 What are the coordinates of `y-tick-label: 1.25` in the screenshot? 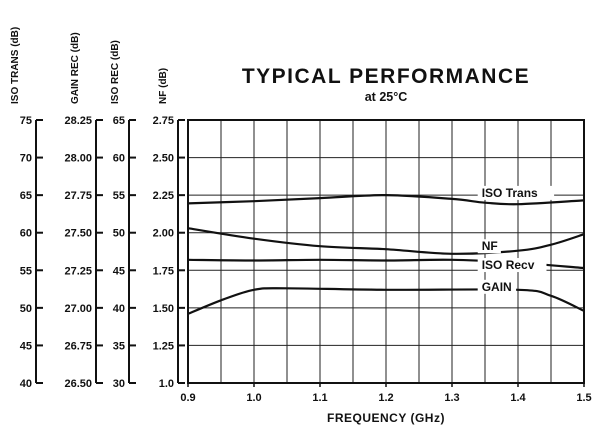 It's located at (163, 346).